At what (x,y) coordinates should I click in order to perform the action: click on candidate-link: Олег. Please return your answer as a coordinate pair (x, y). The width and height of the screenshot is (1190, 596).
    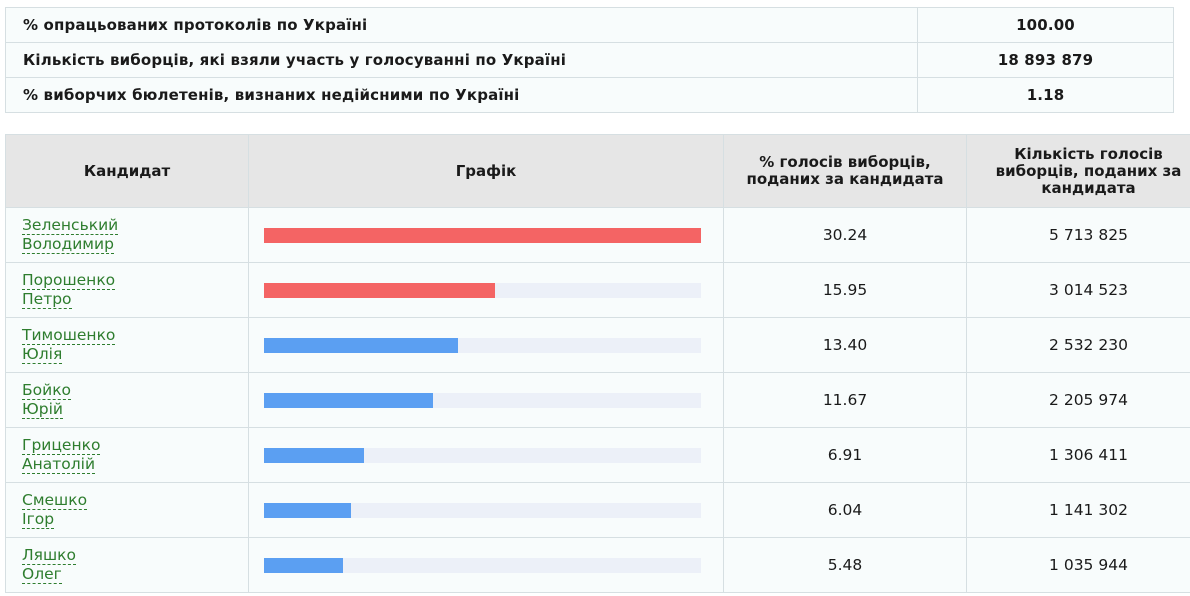
    Looking at the image, I should click on (42, 574).